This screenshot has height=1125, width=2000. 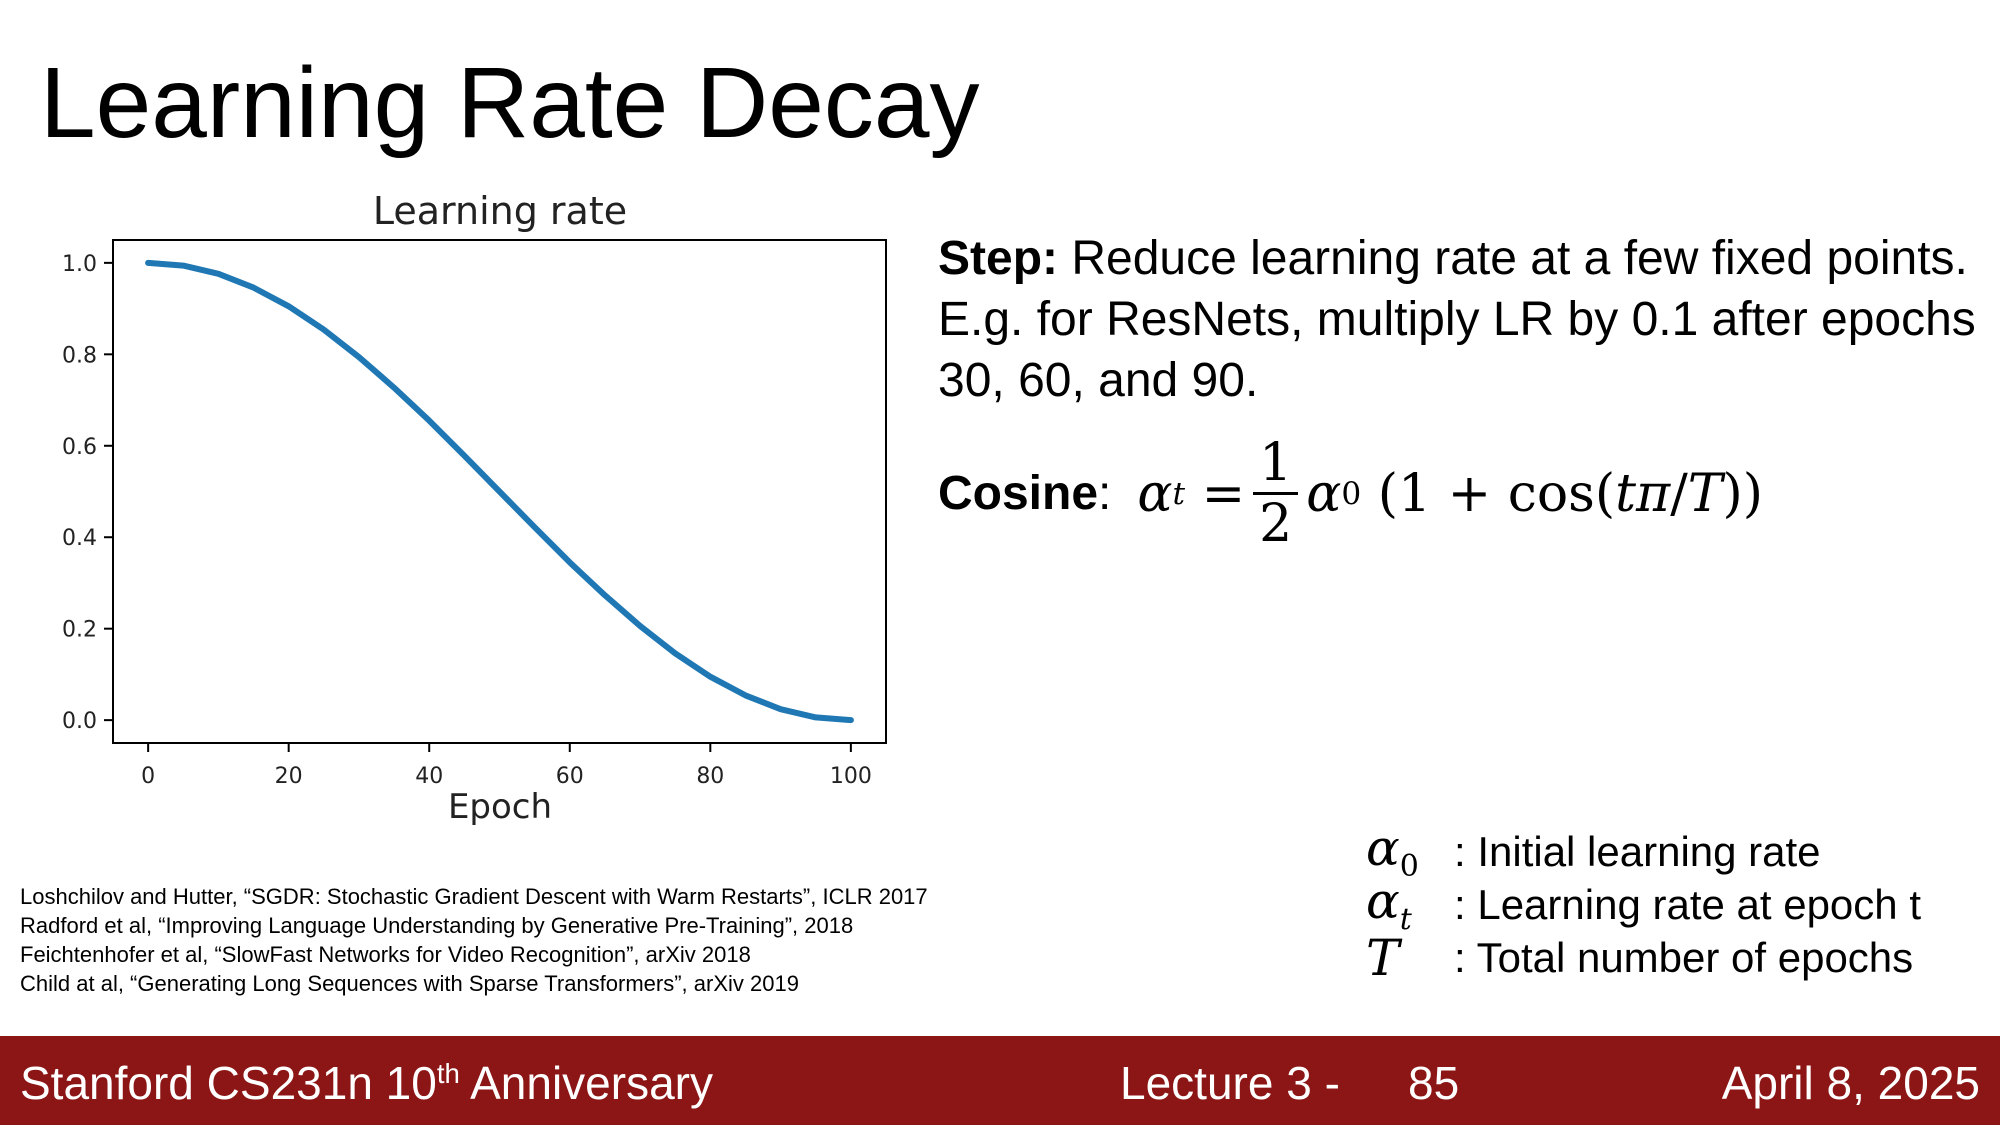 What do you see at coordinates (851, 776) in the screenshot?
I see `x-tick-label: 100` at bounding box center [851, 776].